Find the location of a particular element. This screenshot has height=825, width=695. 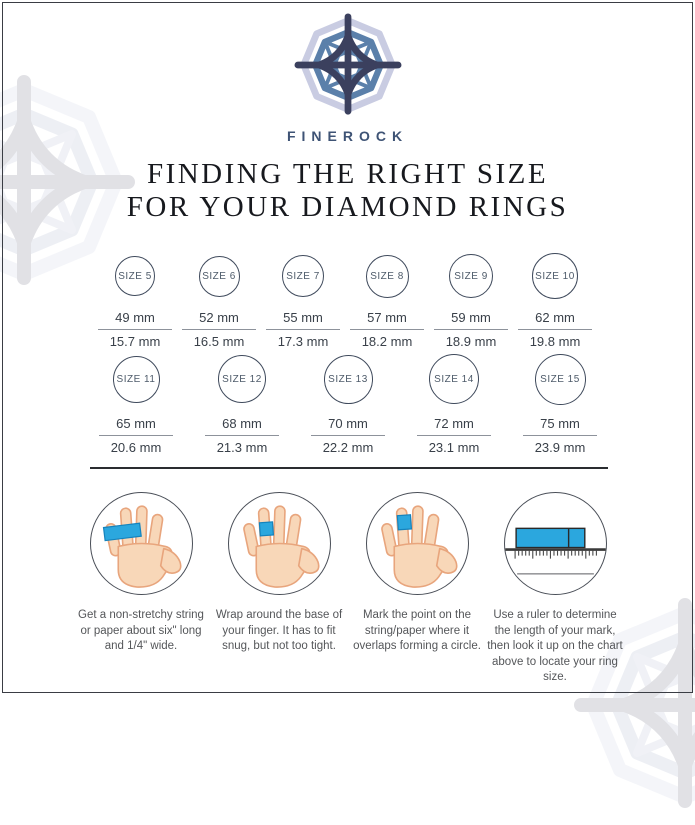

circumference-value: 55 mm is located at coordinates (303, 317).